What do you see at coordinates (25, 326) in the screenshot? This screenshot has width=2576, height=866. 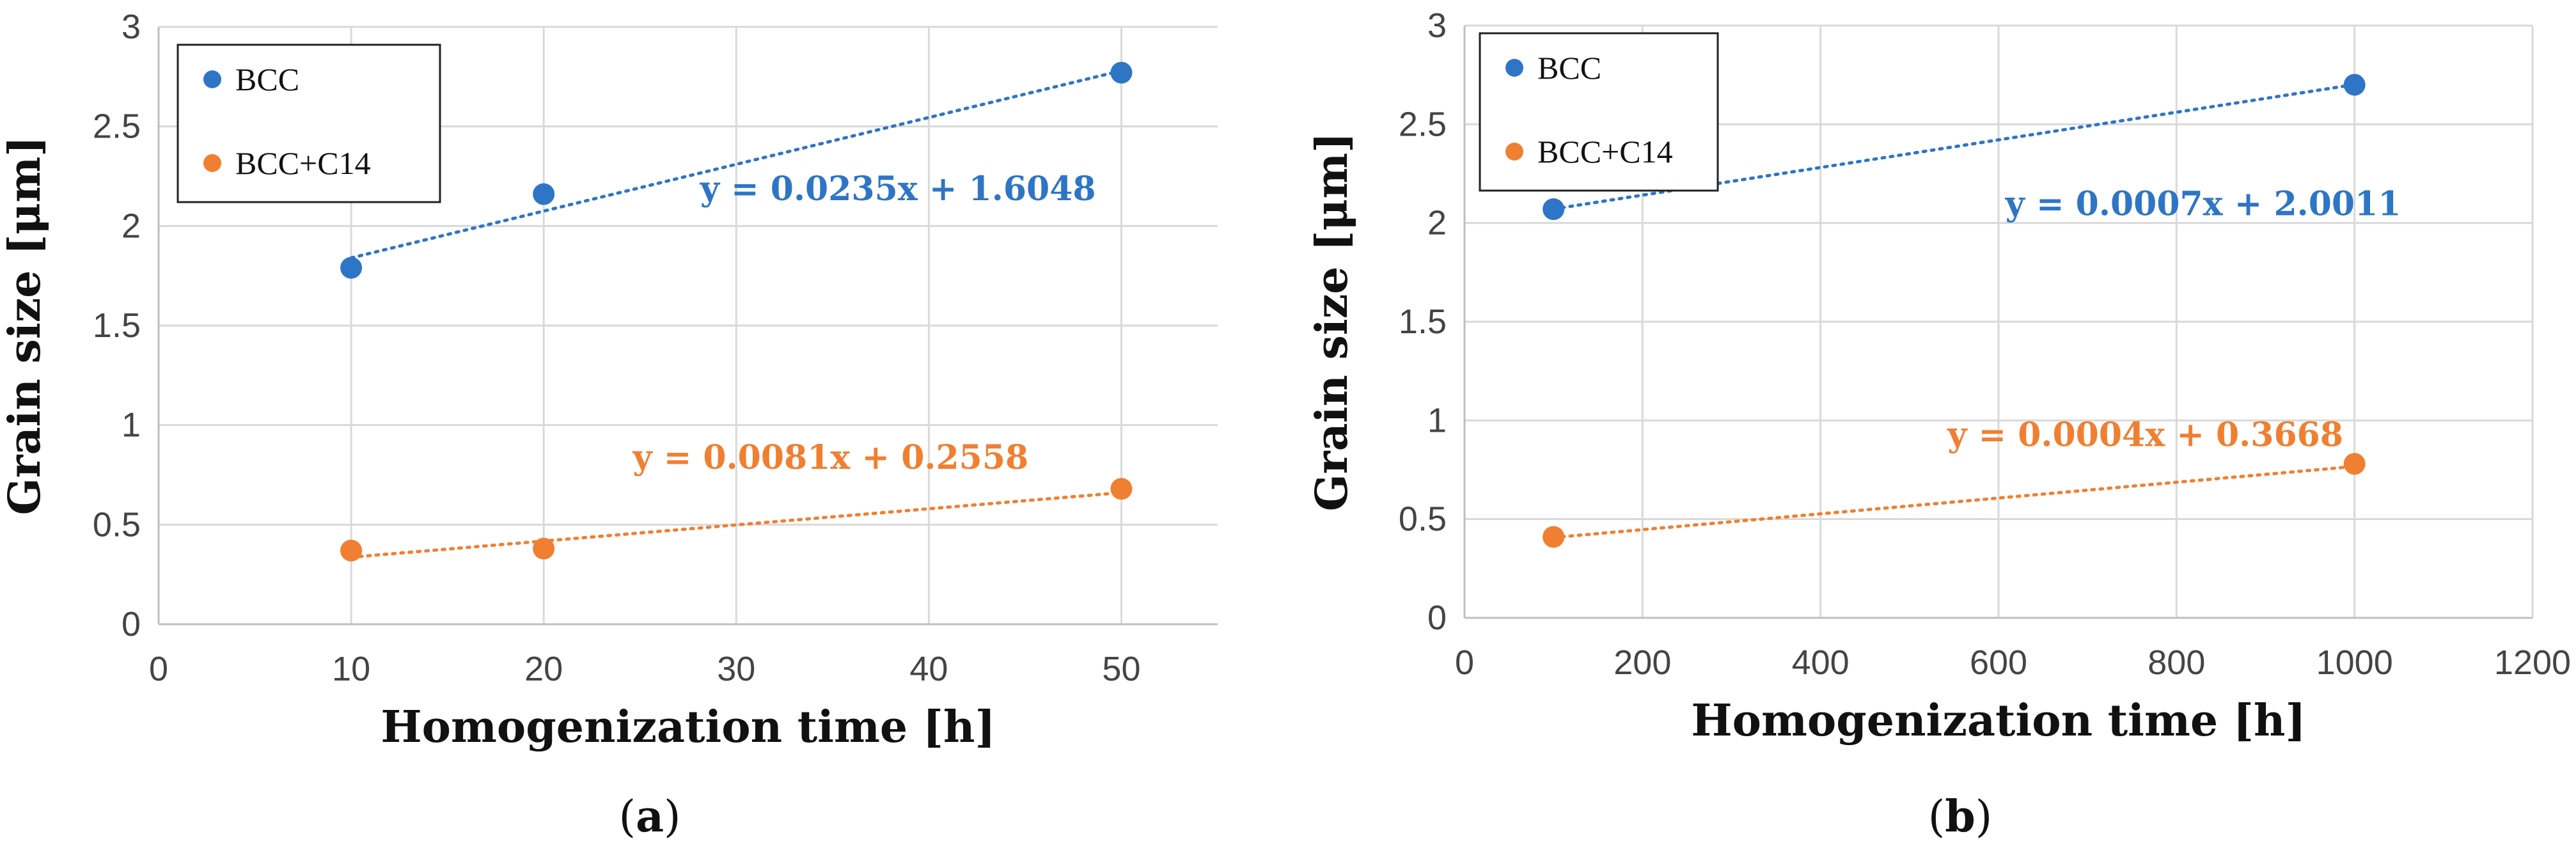 I see `chart-a-y-axis-title: Grain size [μm]` at bounding box center [25, 326].